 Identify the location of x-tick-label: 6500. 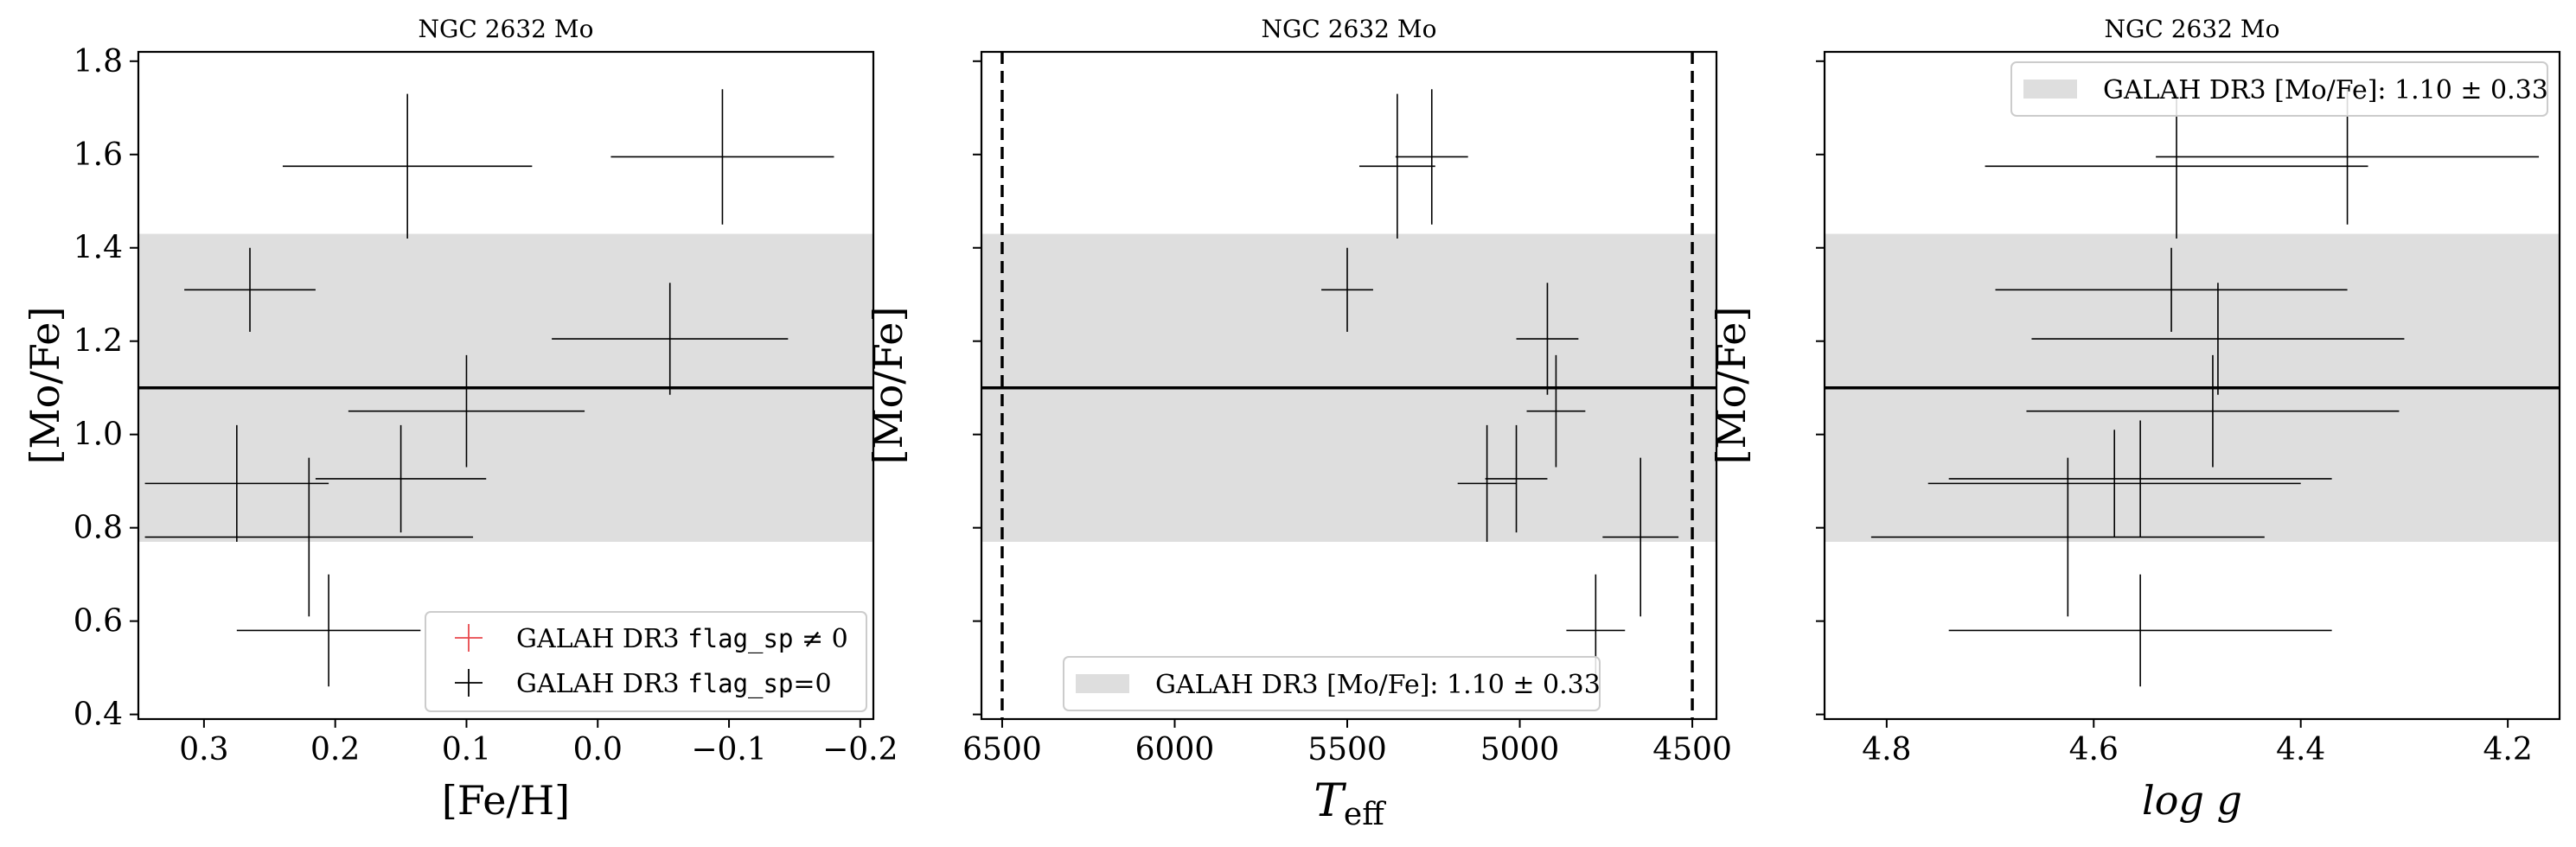
(1002, 749).